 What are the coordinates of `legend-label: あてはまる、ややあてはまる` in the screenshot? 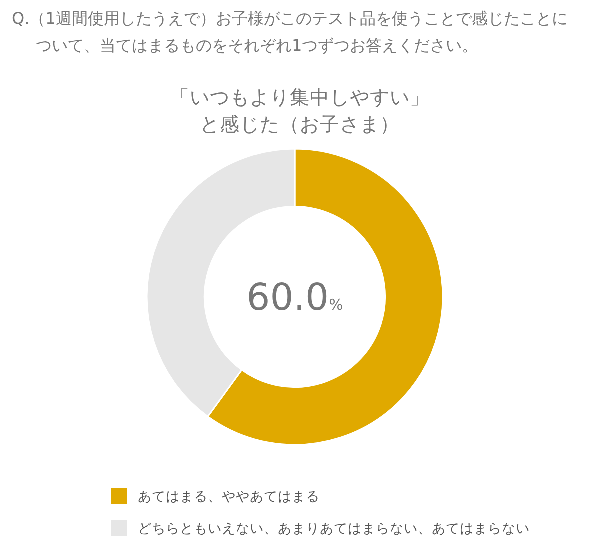 It's located at (229, 497).